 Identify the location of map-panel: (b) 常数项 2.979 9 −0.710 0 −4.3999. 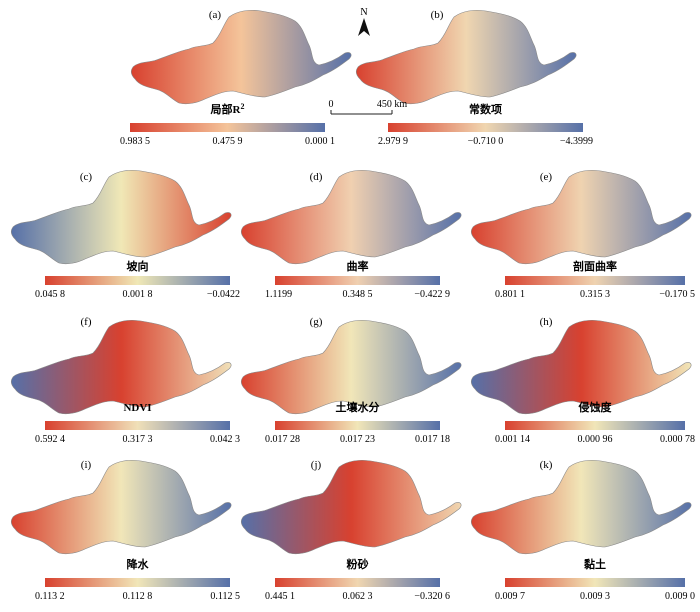
(474, 78).